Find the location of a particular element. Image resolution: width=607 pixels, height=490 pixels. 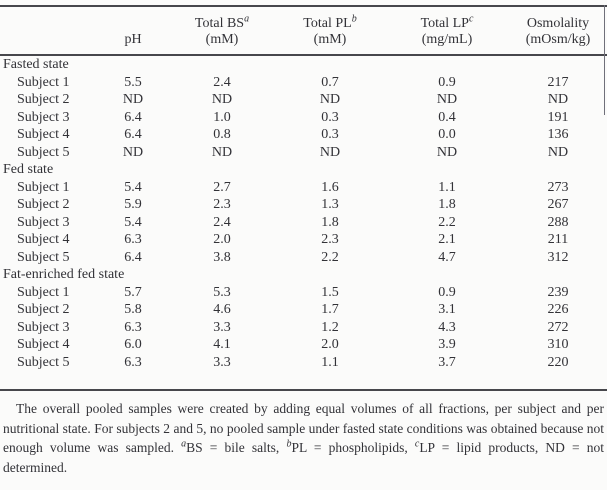

value-cell: 0.8 is located at coordinates (222, 134).